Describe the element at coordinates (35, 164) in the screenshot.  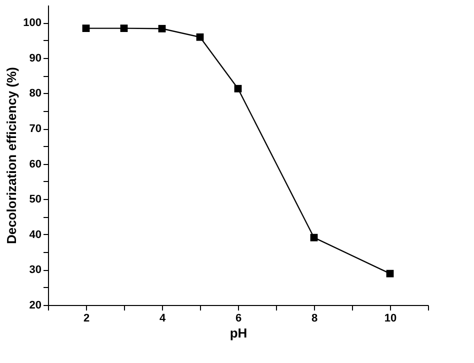
I see `y-tick-label: 60` at that location.